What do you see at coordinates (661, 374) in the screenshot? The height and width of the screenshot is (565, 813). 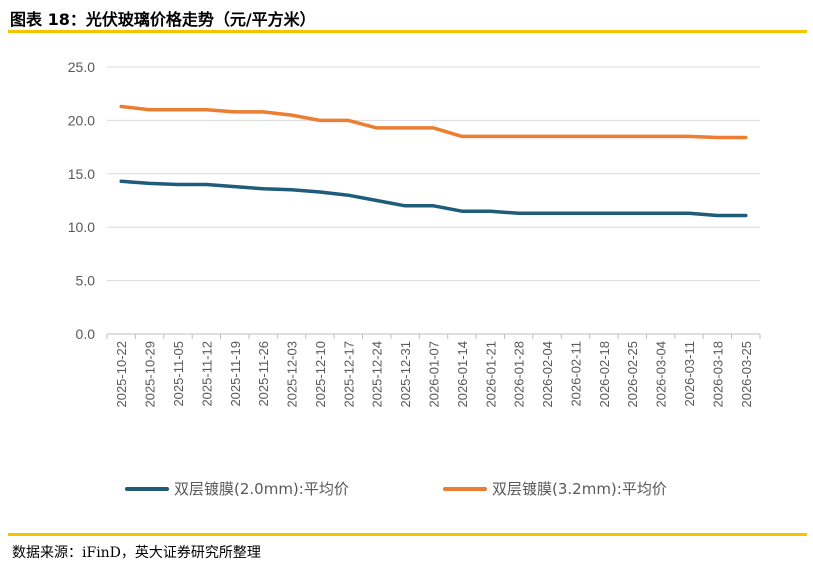 I see `x-tick-label: 2026-03-04` at bounding box center [661, 374].